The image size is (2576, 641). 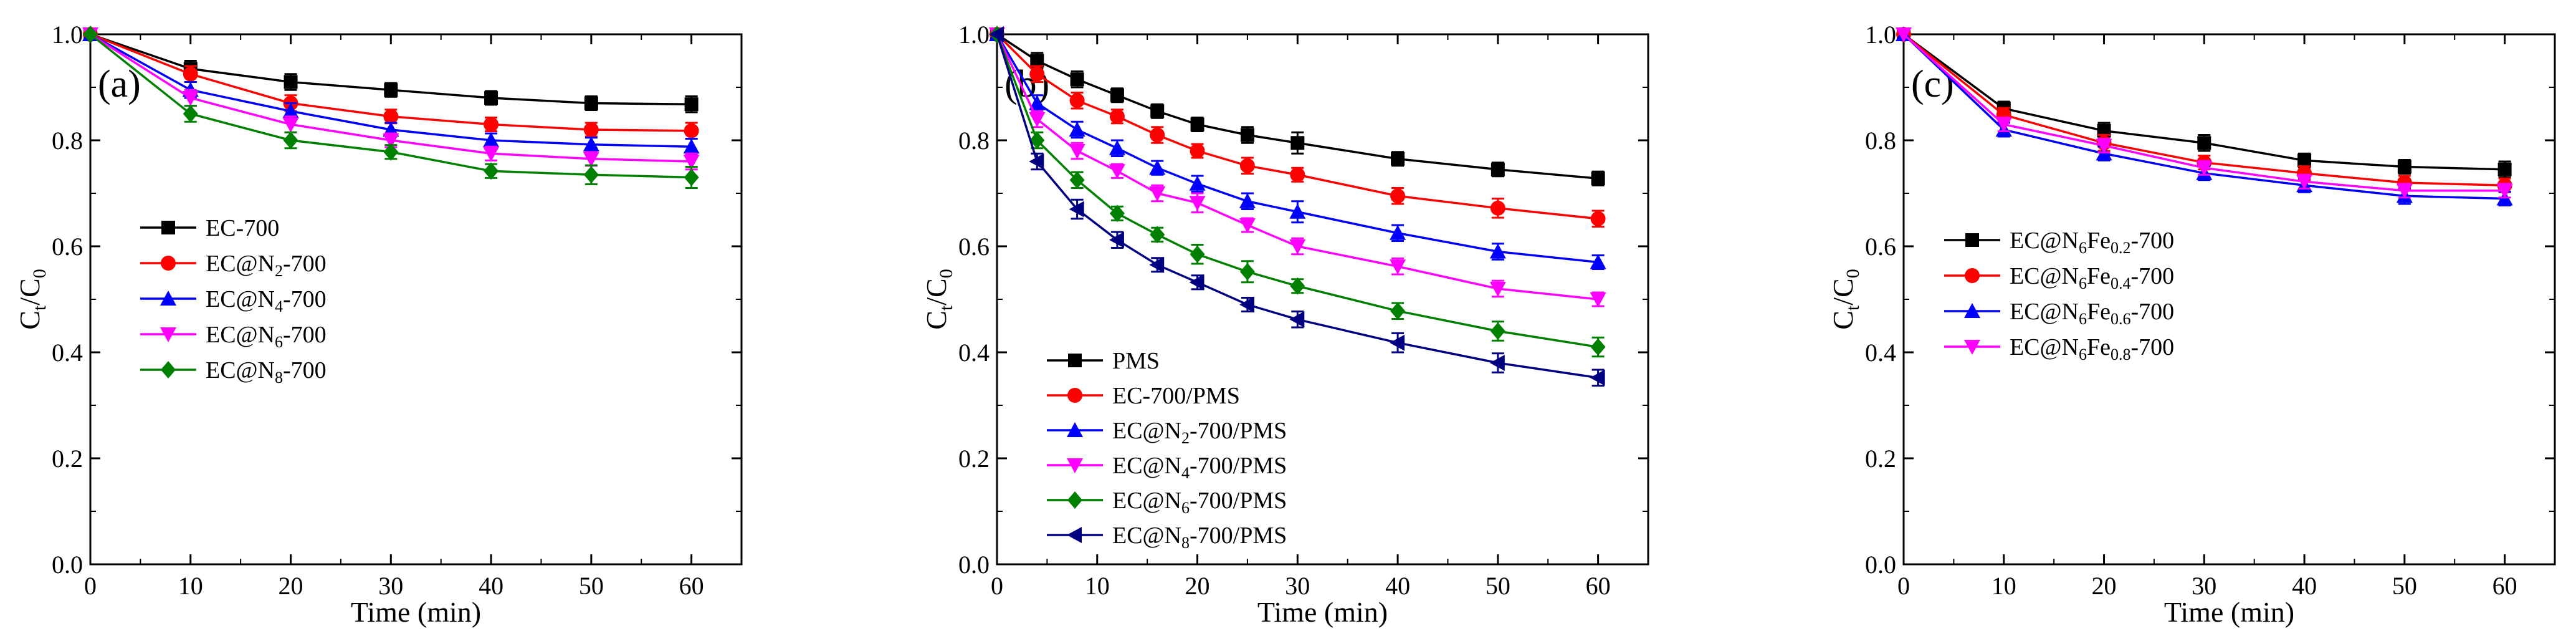 I want to click on x-tick-label: 30, so click(x=2204, y=586).